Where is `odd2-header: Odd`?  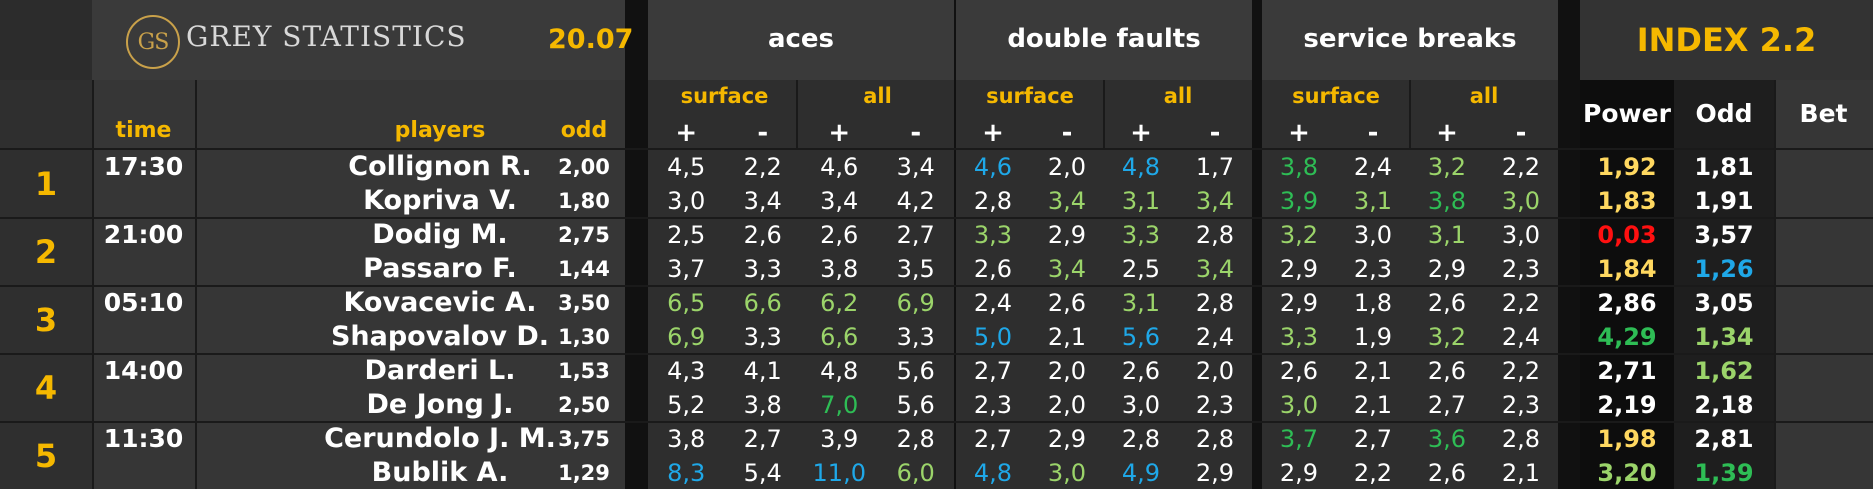
odd2-header: Odd is located at coordinates (1724, 113).